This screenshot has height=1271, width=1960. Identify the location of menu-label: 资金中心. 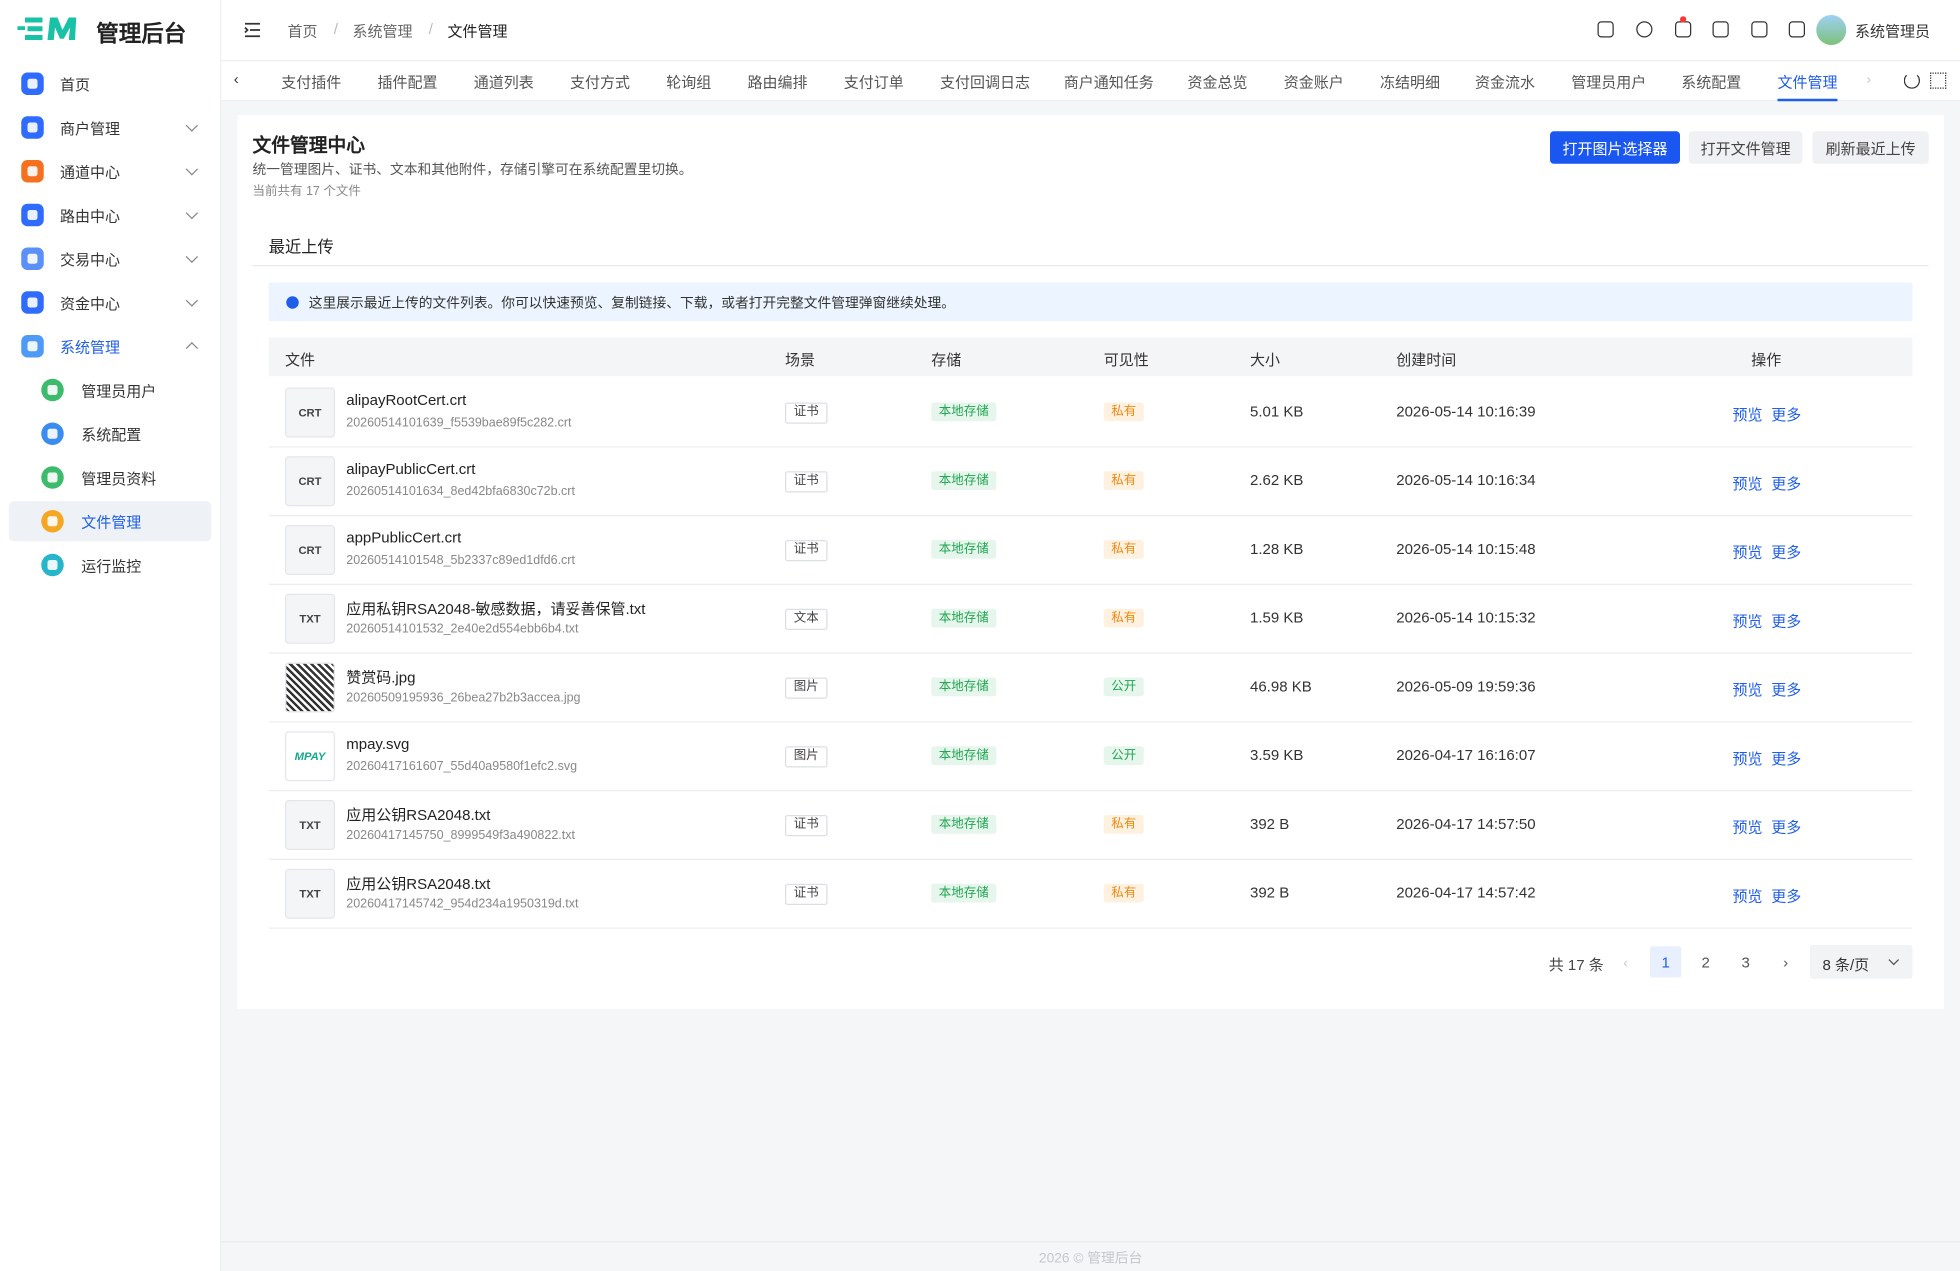
(90, 303).